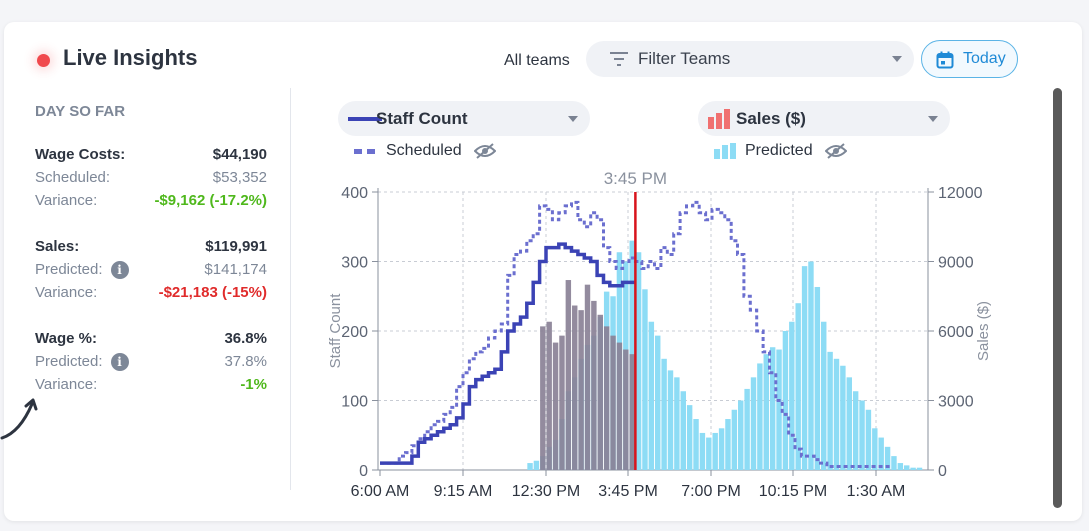 This screenshot has width=1089, height=531. What do you see at coordinates (235, 269) in the screenshot?
I see `sales-predicted-value: $141,174` at bounding box center [235, 269].